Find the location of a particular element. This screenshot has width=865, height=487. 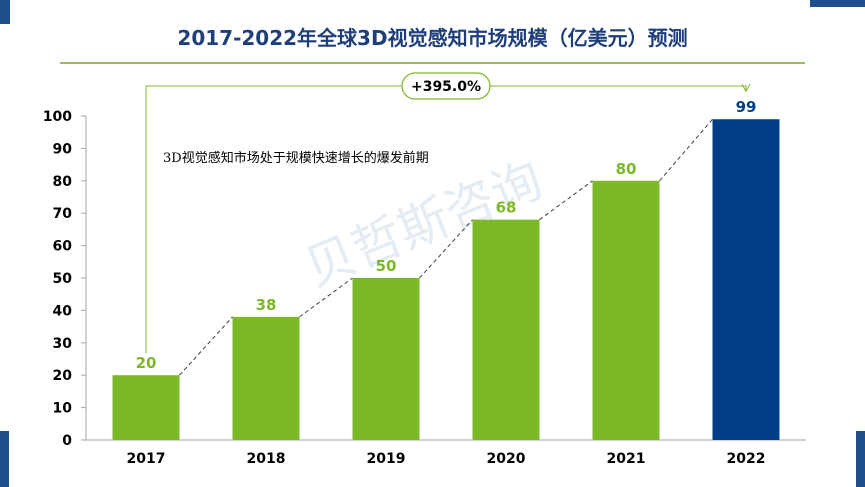

y-tick-labels: 0 10 20 30 40 50 60 70 80 90 100 is located at coordinates (57, 279).